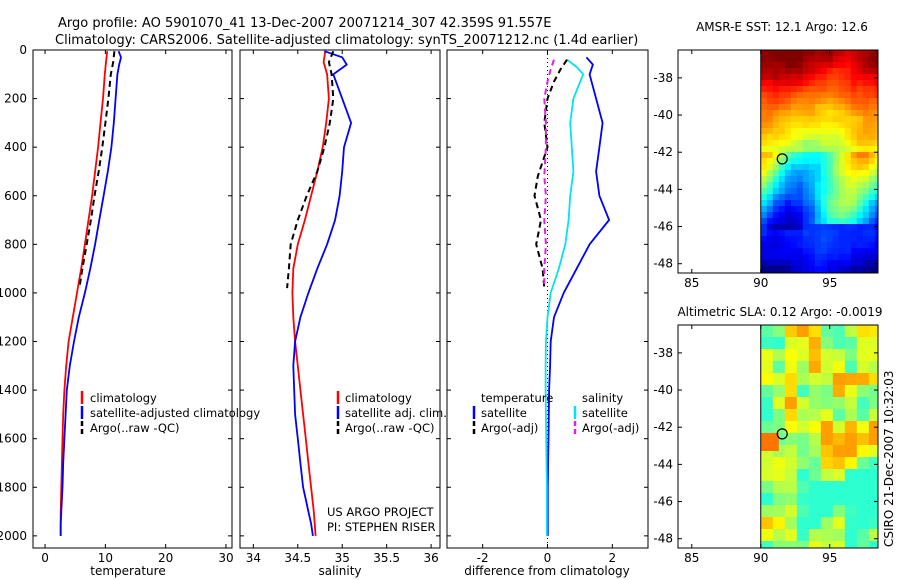  I want to click on y-tick-label: 200, so click(15, 99).